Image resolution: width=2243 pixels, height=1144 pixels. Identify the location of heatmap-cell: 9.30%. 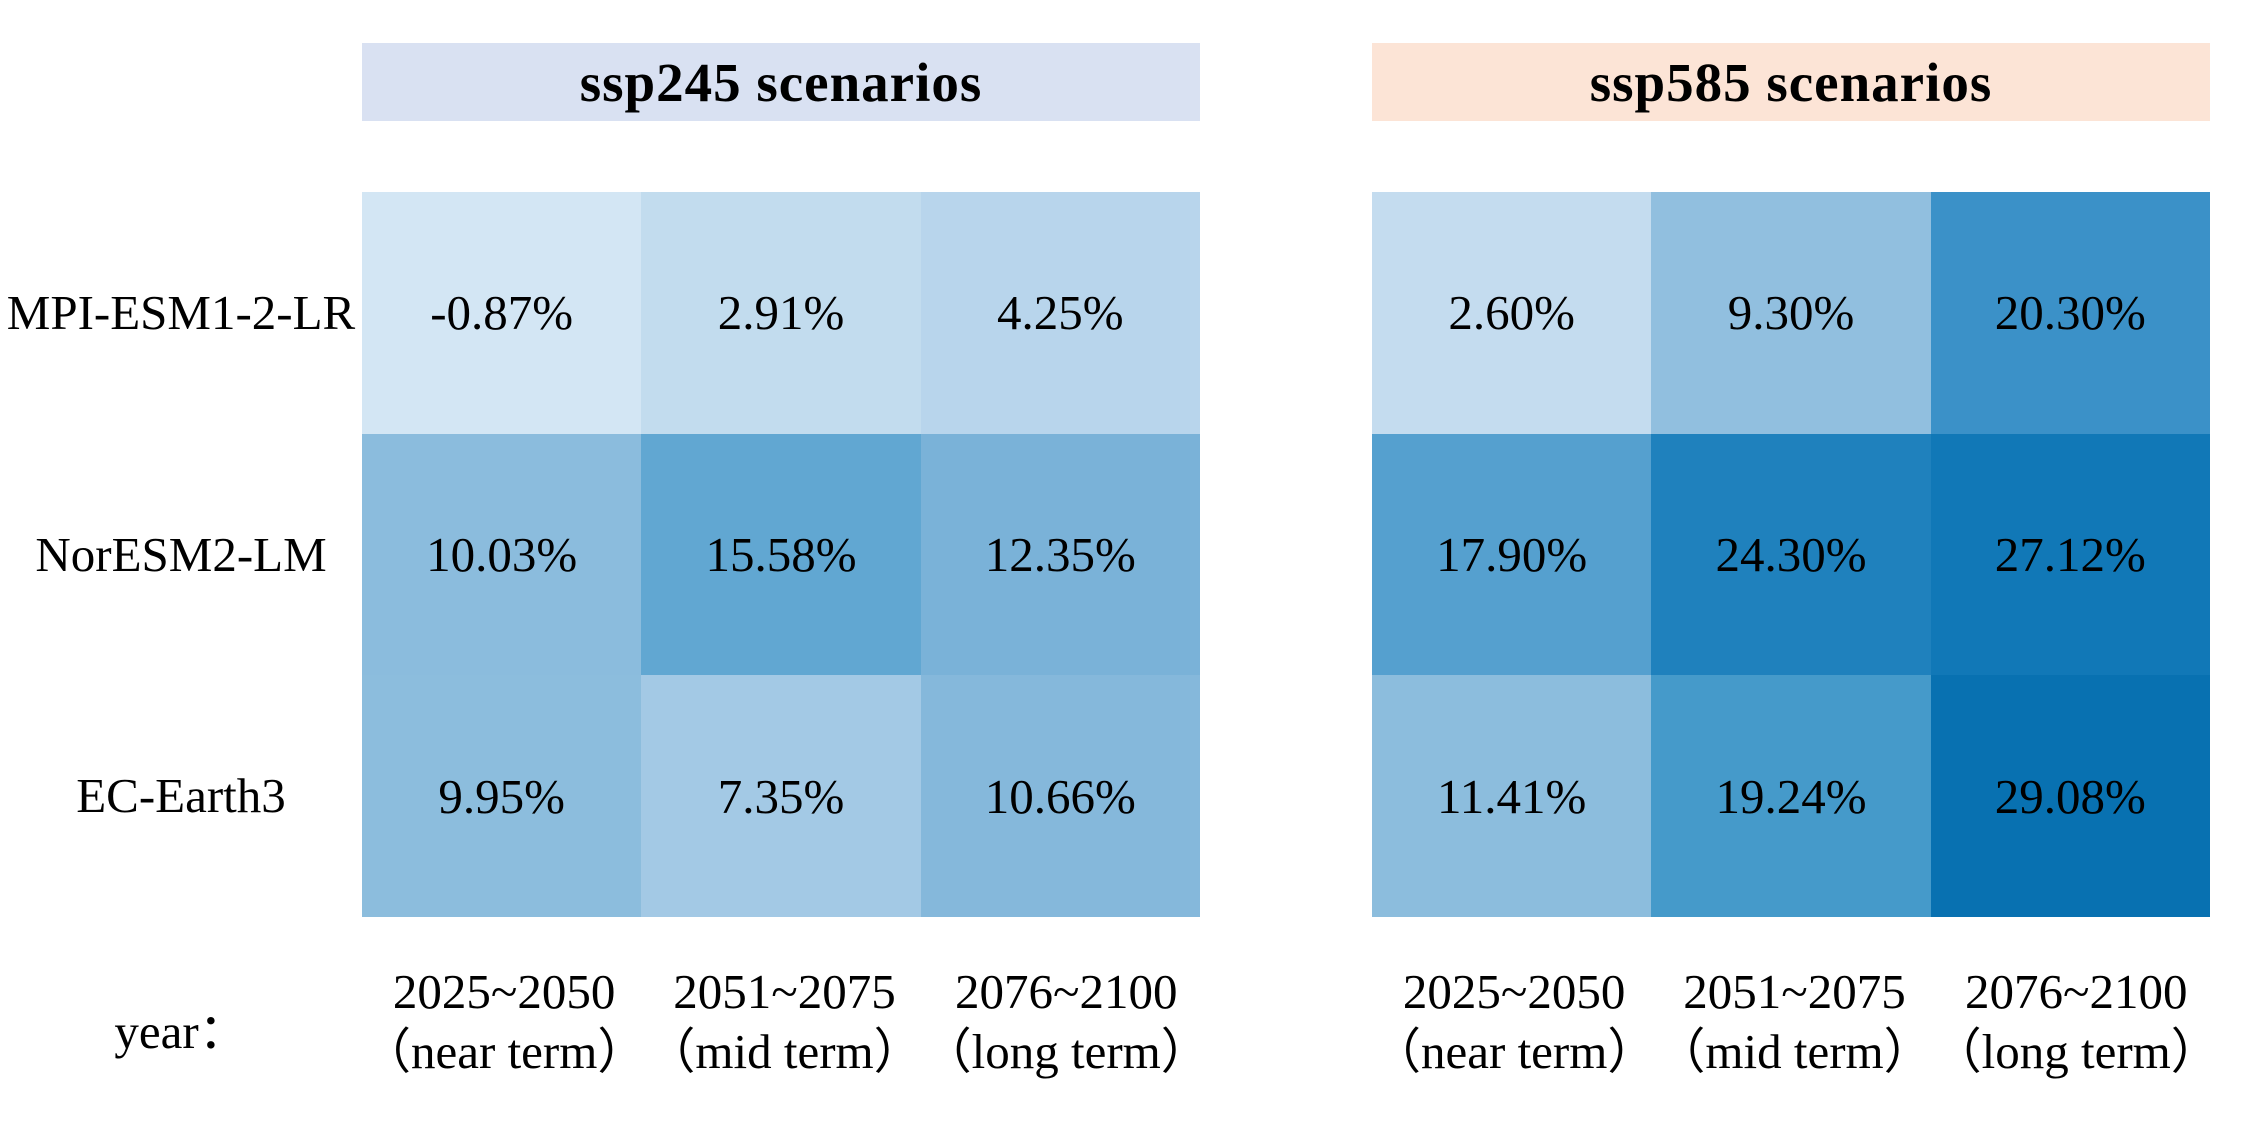
(1791, 313).